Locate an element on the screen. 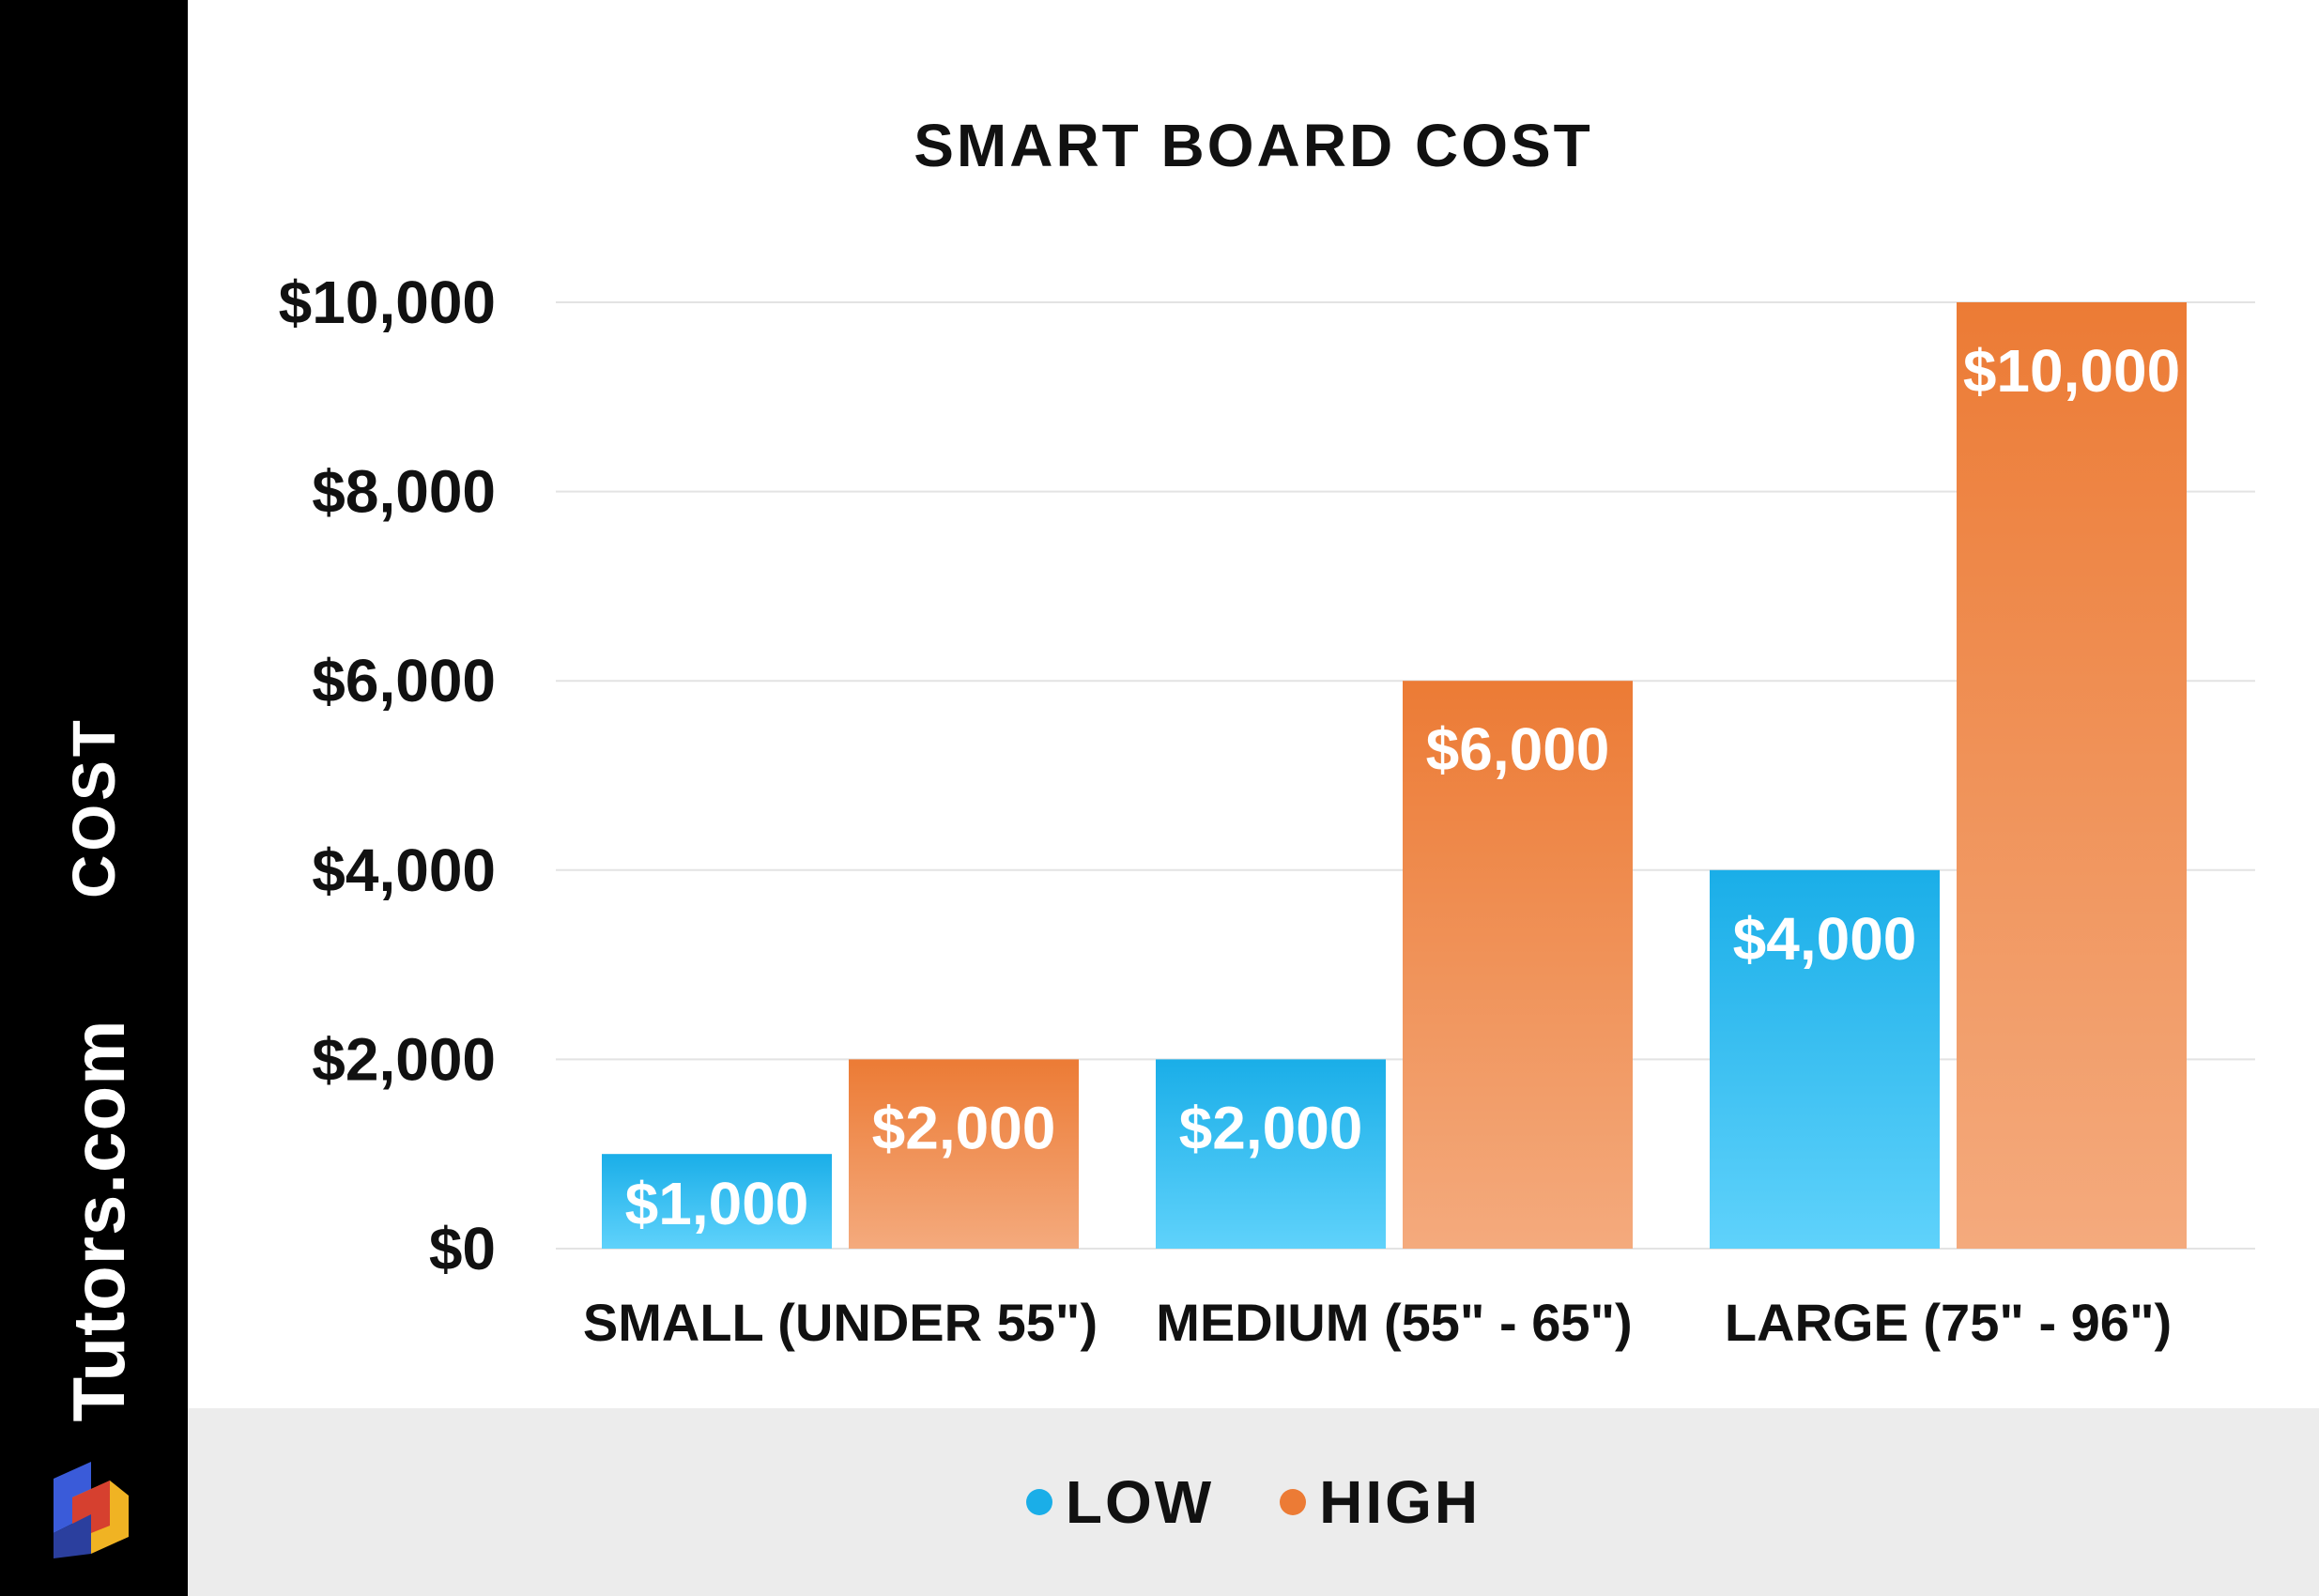 The image size is (2319, 1596). y-tick-label: $2,000 is located at coordinates (404, 1059).